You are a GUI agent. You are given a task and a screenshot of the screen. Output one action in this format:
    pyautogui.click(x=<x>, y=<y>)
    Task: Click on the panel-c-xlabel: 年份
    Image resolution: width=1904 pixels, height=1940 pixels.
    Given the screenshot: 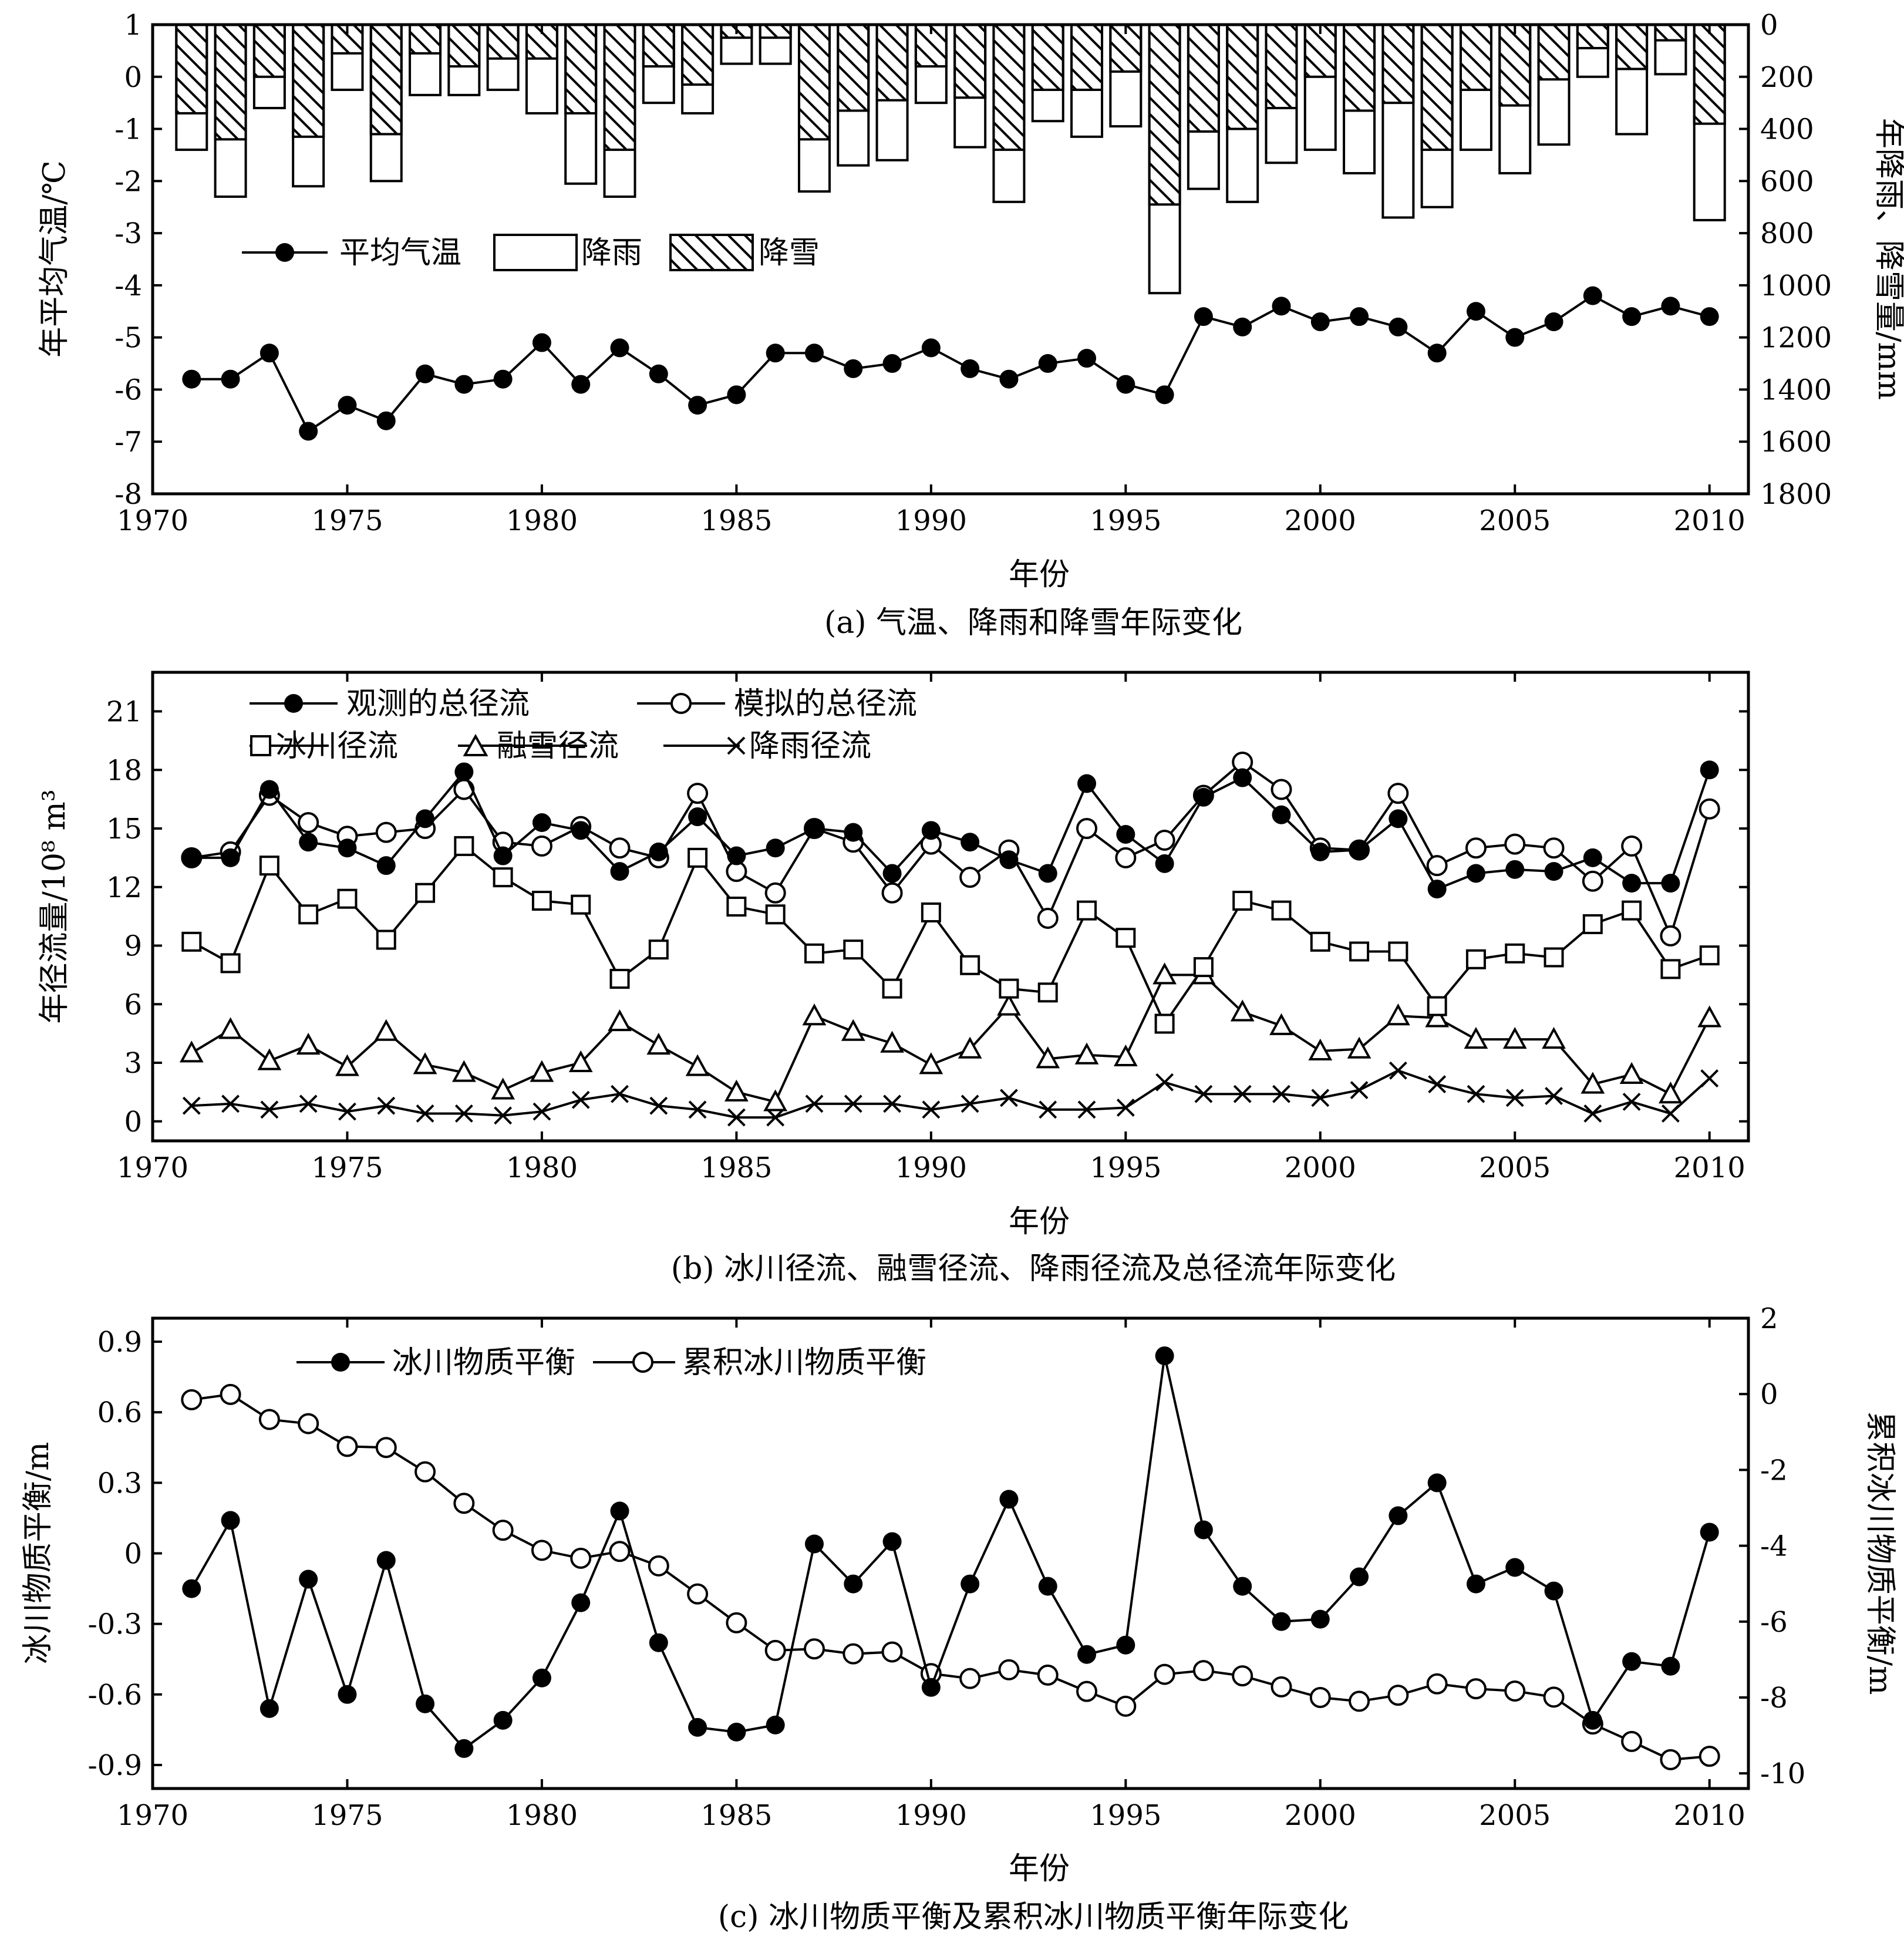 What is the action you would take?
    pyautogui.click(x=1039, y=1869)
    